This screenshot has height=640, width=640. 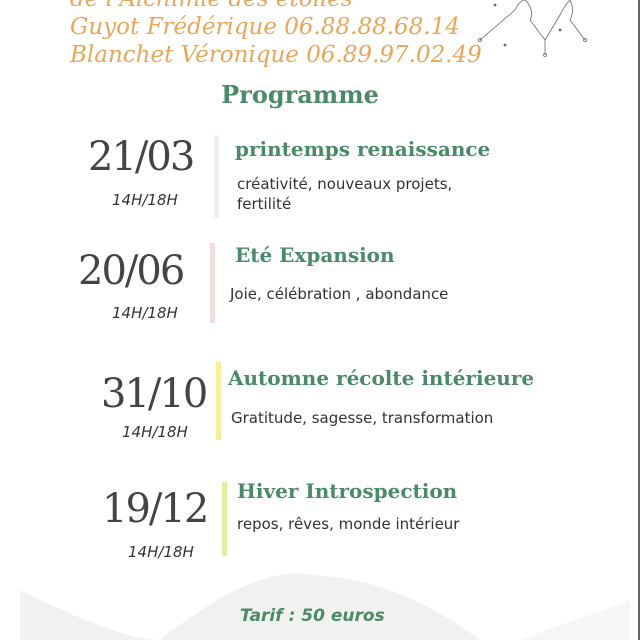 What do you see at coordinates (312, 616) in the screenshot?
I see `tarif-price: Tarif : 50 euros` at bounding box center [312, 616].